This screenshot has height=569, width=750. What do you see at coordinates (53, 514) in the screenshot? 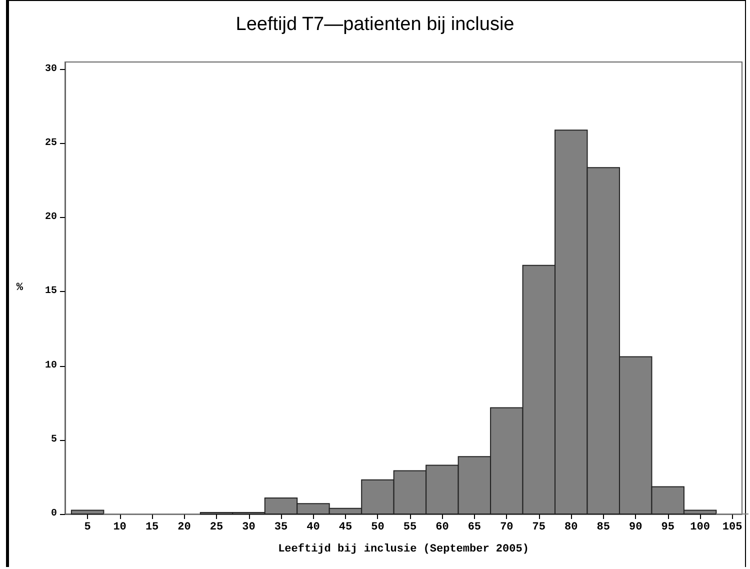
I see `y-tick-label: 0` at bounding box center [53, 514].